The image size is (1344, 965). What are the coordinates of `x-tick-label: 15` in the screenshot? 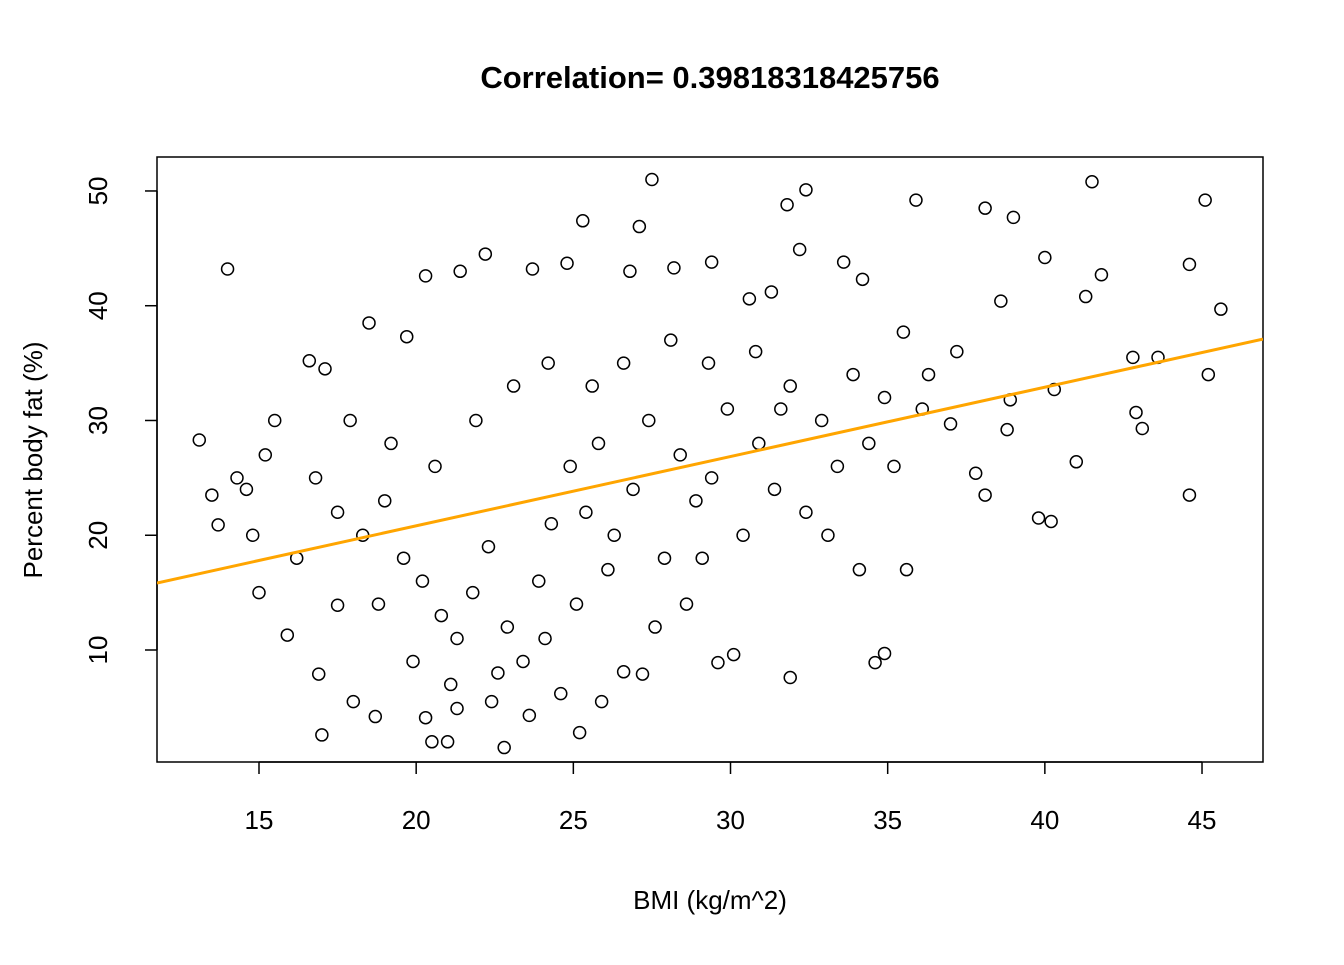 It's located at (259, 820).